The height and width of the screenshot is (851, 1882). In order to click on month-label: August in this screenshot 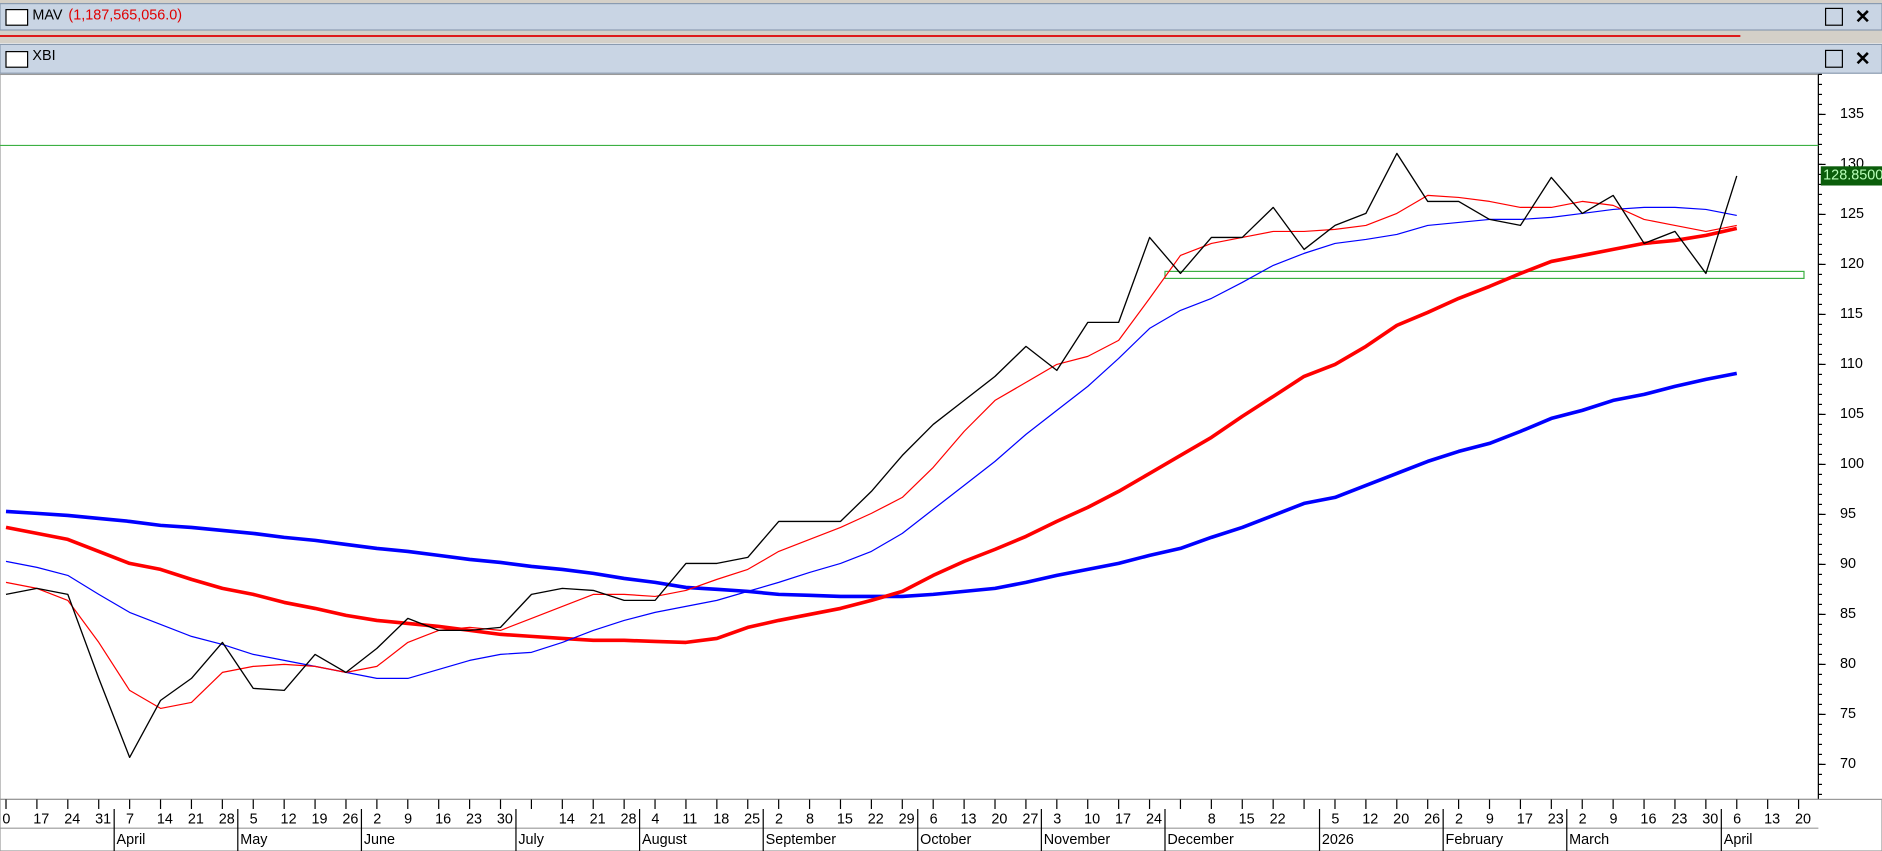, I will do `click(664, 840)`.